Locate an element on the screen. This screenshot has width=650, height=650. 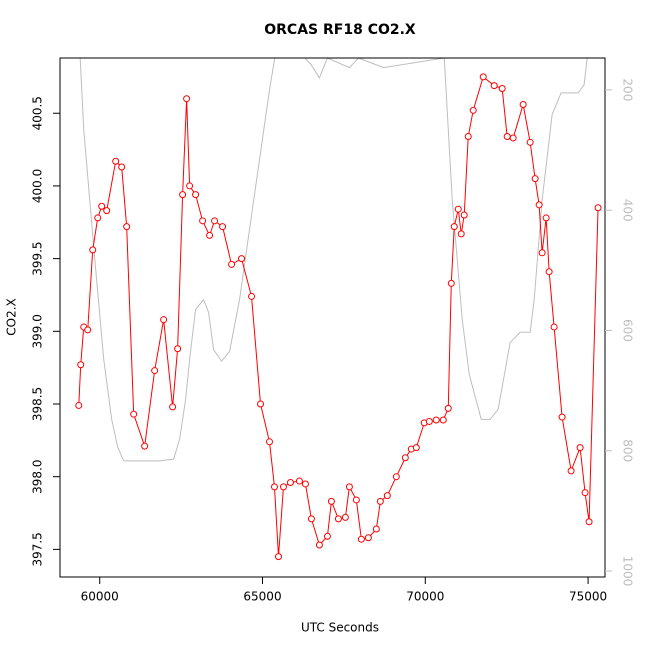
x-tick-label: 75000 is located at coordinates (588, 597).